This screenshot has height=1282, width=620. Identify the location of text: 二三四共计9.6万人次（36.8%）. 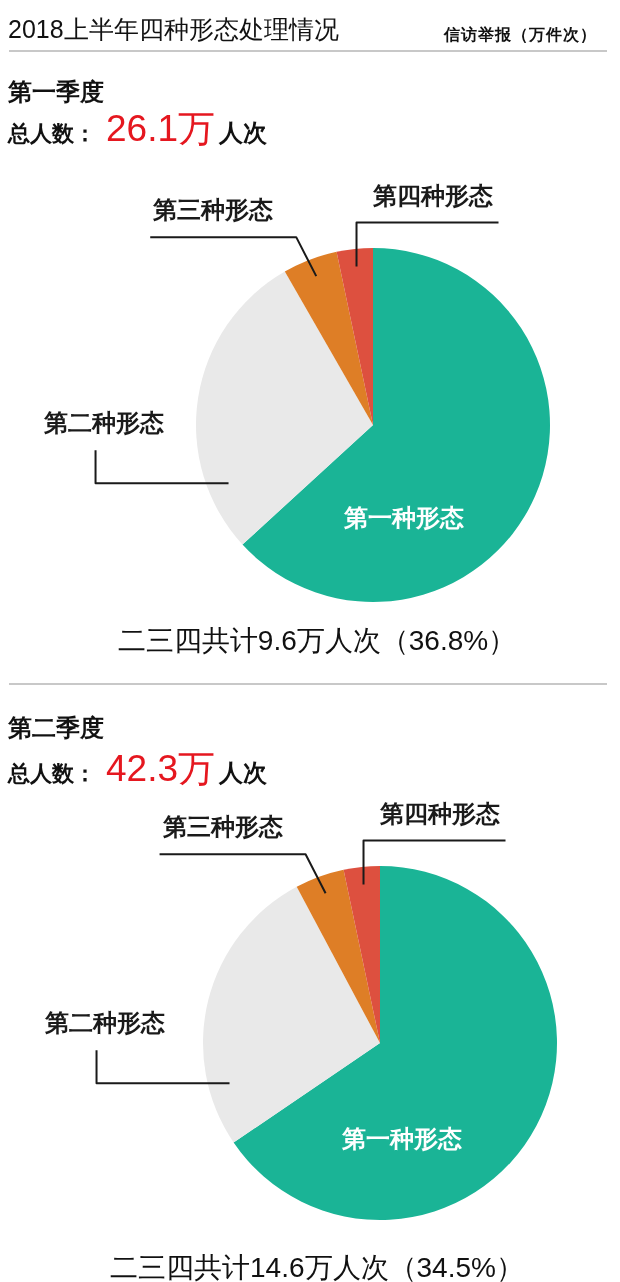
(317, 640).